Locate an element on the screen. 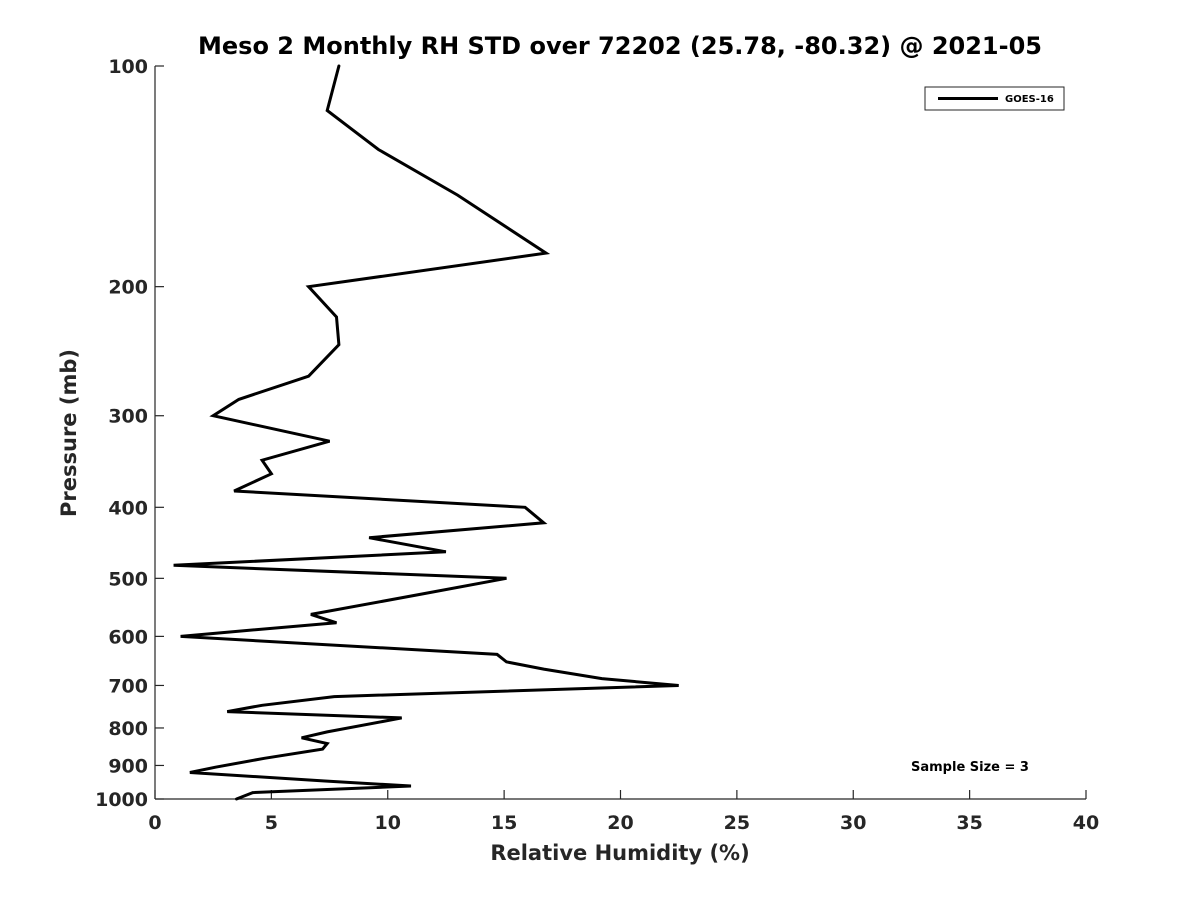  y-tick-label: 400 is located at coordinates (128, 508).